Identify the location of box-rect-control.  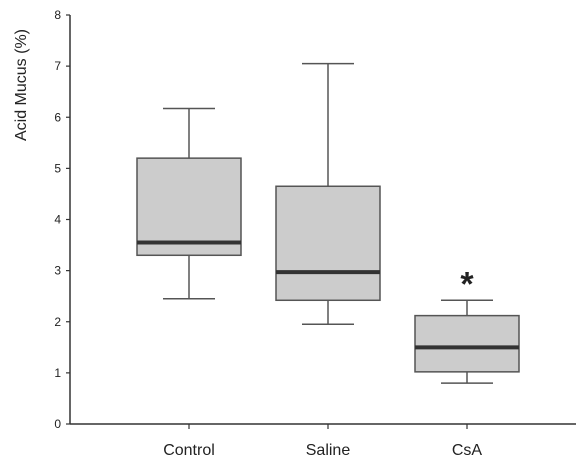
(189, 207).